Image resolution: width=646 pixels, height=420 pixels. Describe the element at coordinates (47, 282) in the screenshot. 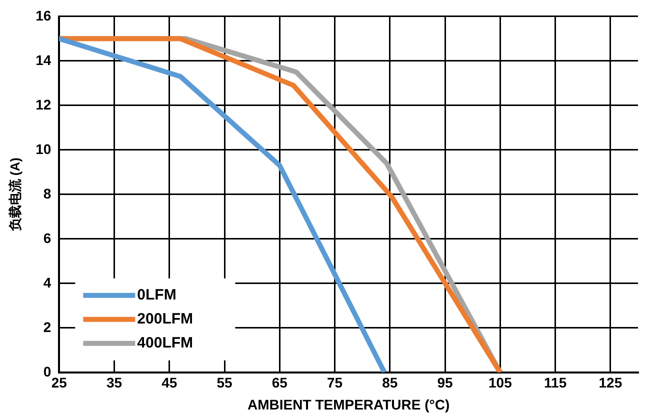

I see `y-tick-label: 4` at that location.